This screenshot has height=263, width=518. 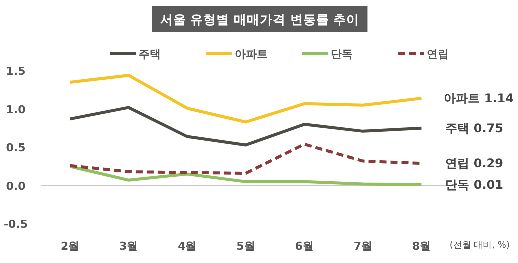 I want to click on annotation: 주택 0.75, so click(x=475, y=128).